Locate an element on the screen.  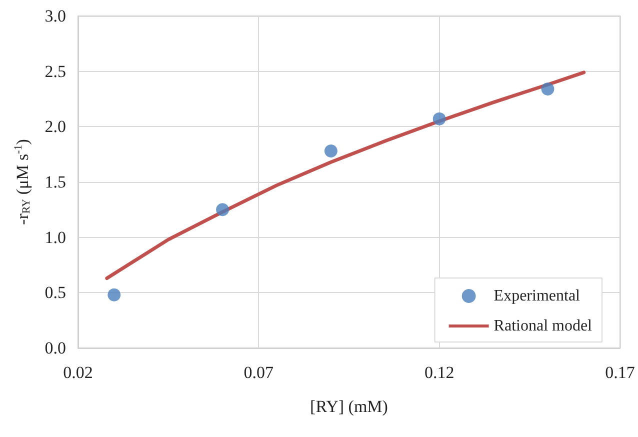
y-tick-label: 2.5 is located at coordinates (55, 71).